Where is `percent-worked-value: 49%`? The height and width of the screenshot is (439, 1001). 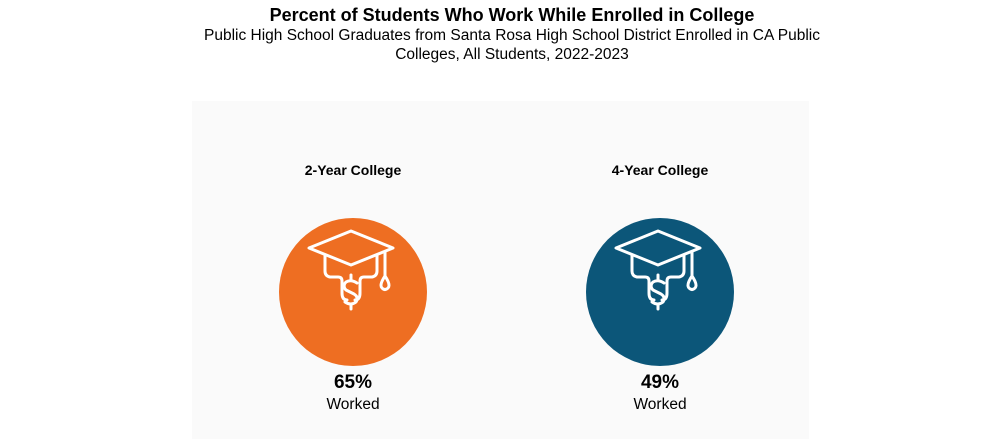 percent-worked-value: 49% is located at coordinates (660, 382).